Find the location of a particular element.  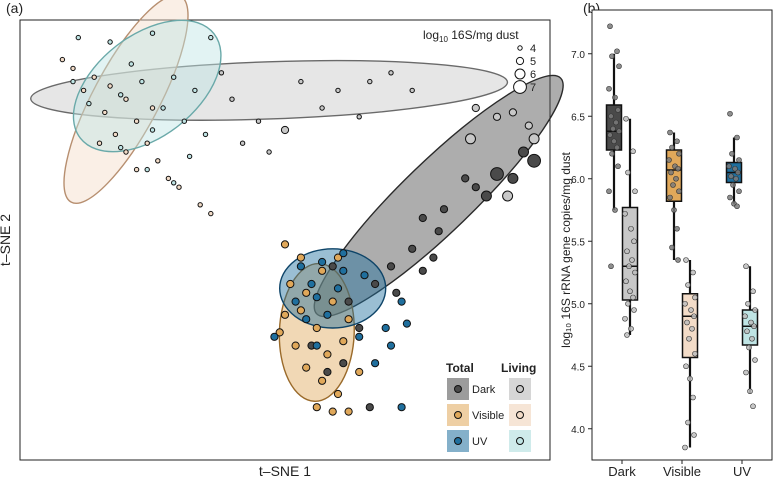

x-axis-label: t–SNE 1 is located at coordinates (285, 471).